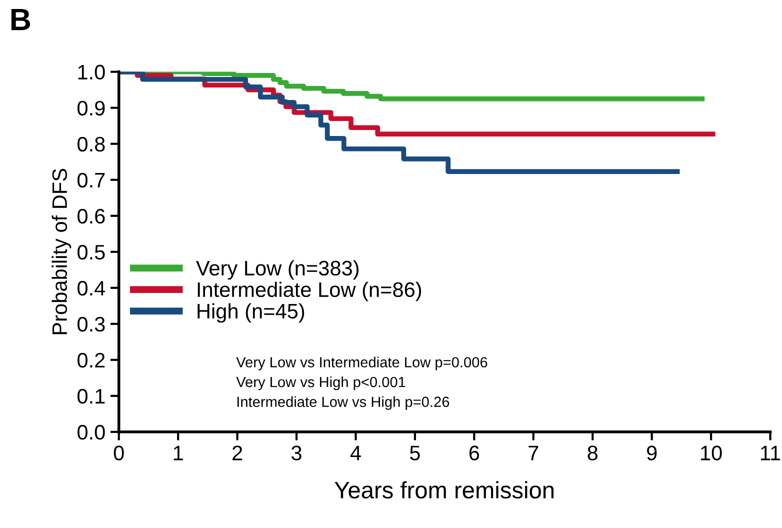 The image size is (782, 528). I want to click on x-tick-label: 2, so click(237, 453).